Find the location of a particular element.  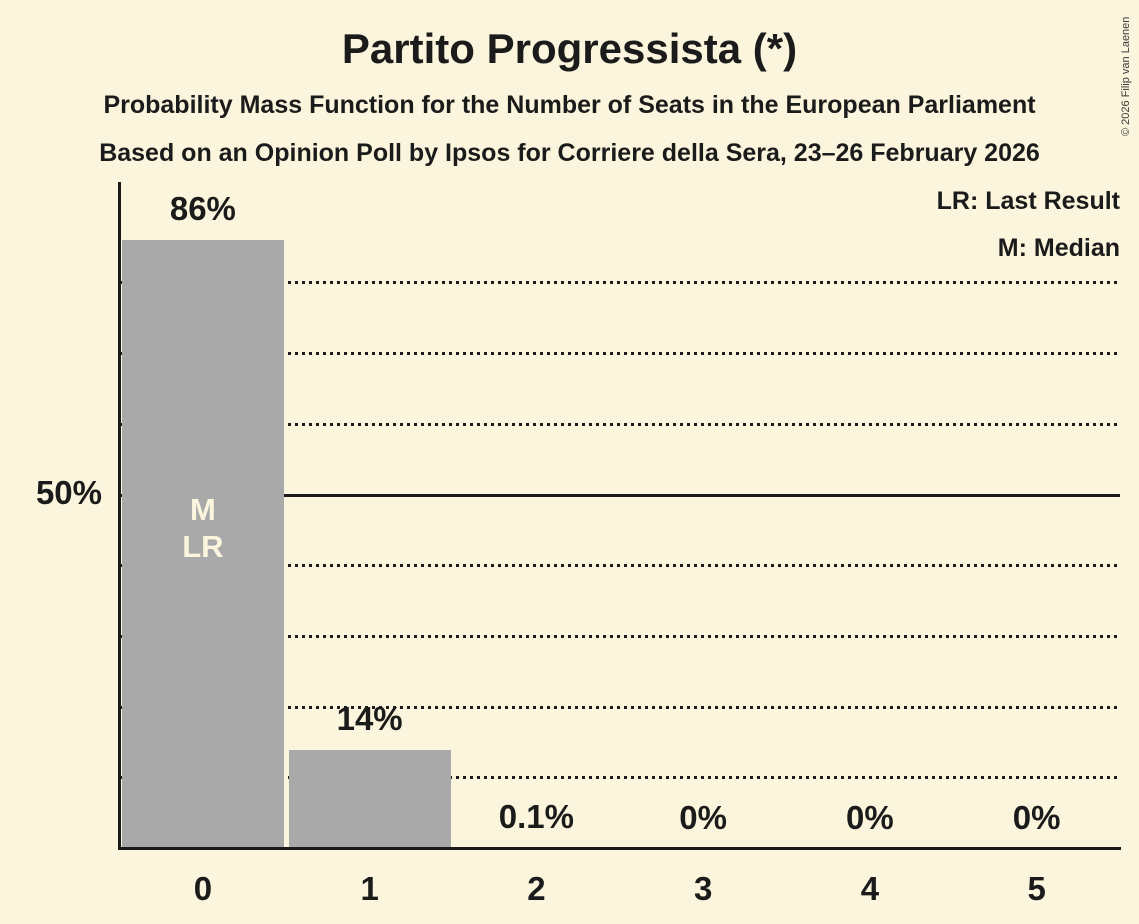

copyright-notice: © 2026 Filip van Laenen is located at coordinates (1126, 76).